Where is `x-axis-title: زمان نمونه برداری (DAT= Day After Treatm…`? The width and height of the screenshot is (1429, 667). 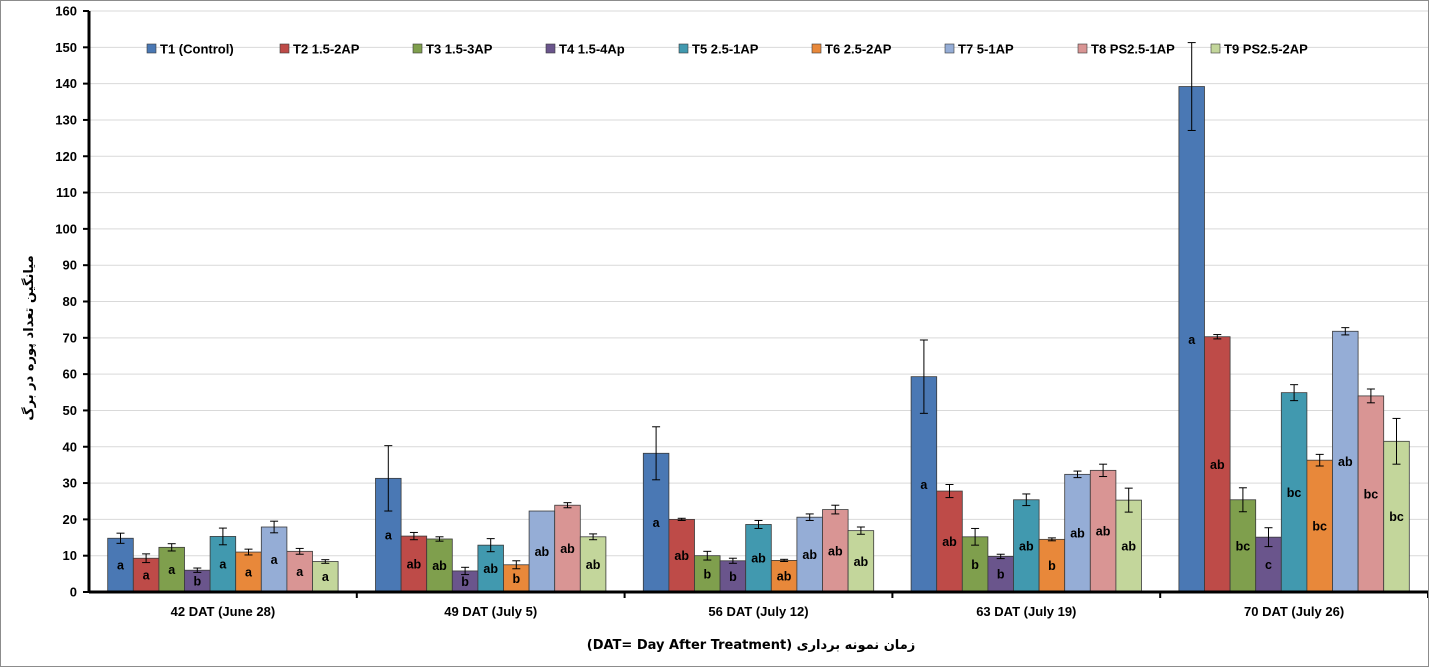 x-axis-title: زمان نمونه برداری (DAT= Day After Treatm… is located at coordinates (751, 645).